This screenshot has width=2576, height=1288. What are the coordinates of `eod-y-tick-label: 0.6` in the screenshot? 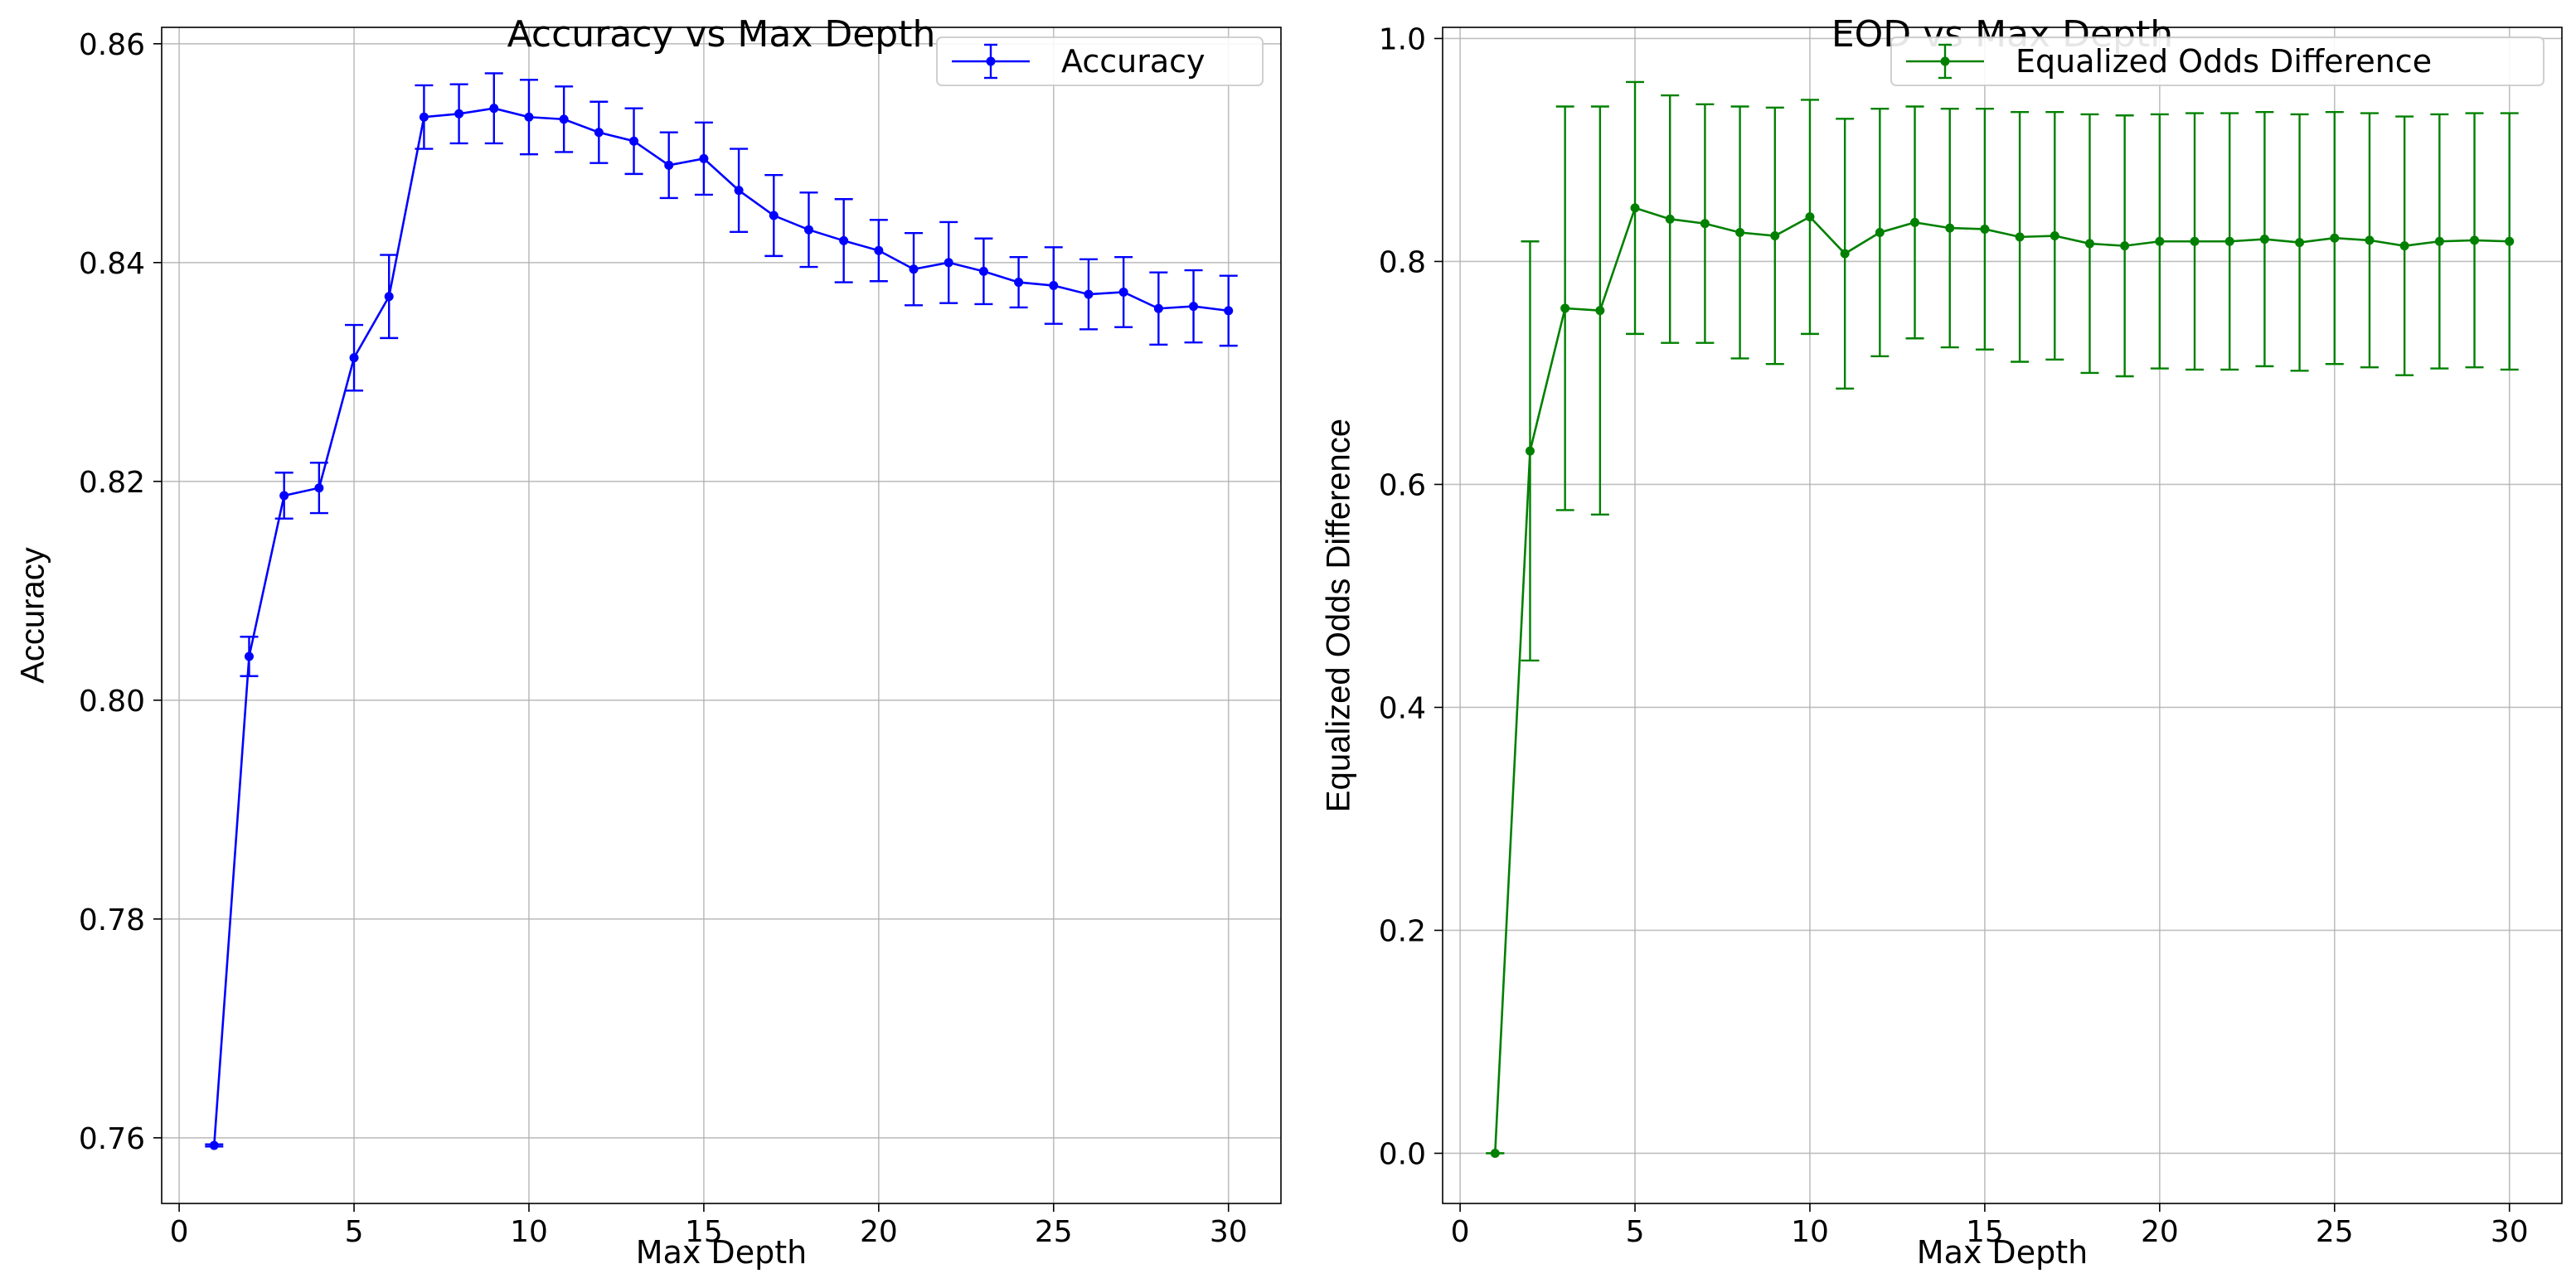 It's located at (1402, 485).